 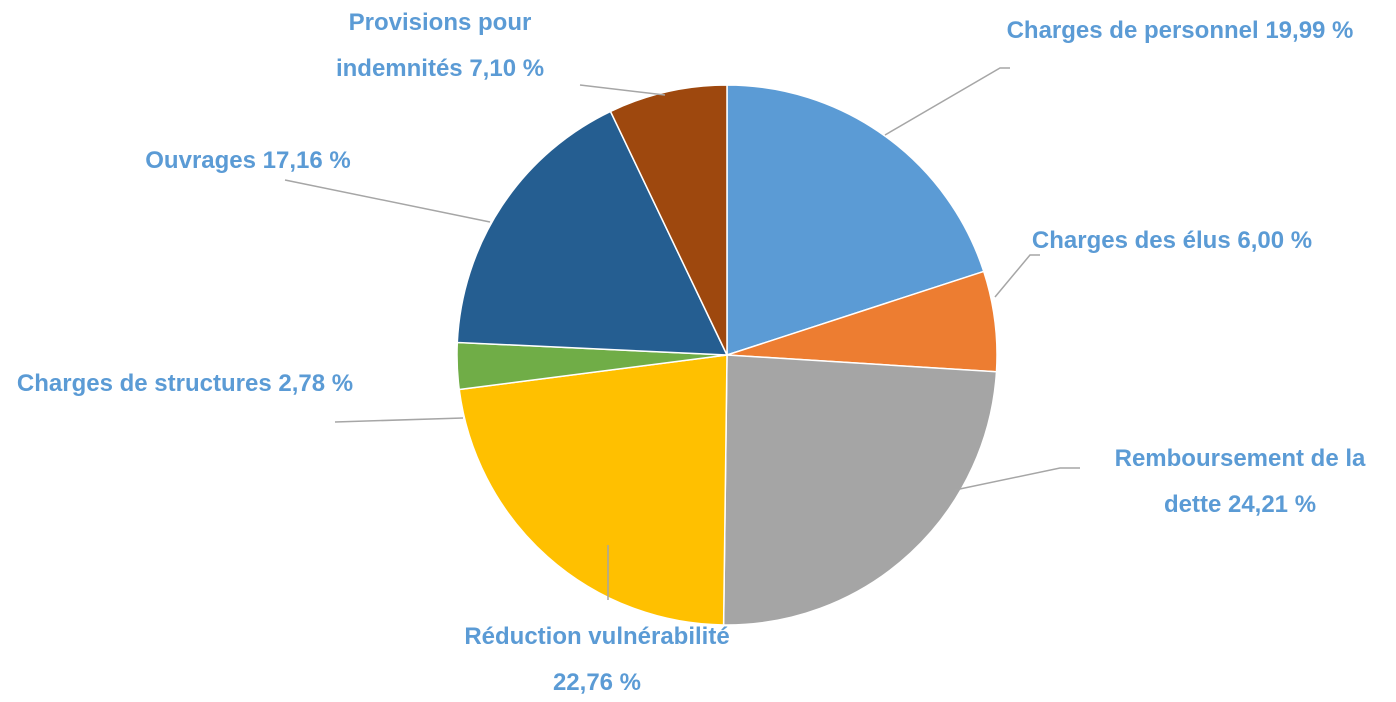 I want to click on slice-label: Charges des élus 6,00 %, so click(x=1172, y=241).